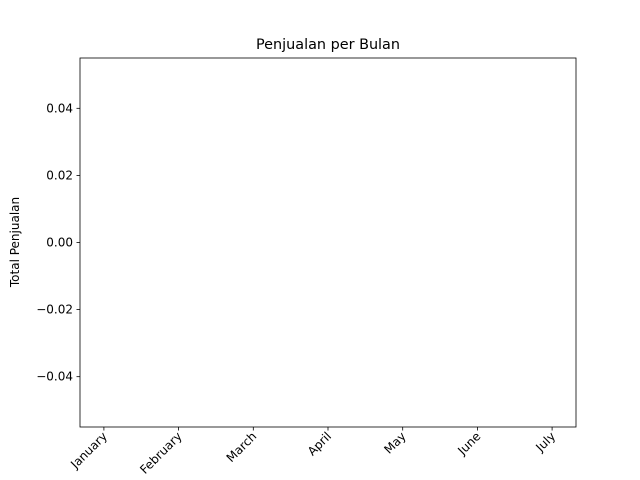  I want to click on y-tick-label: −0.04, so click(54, 377).